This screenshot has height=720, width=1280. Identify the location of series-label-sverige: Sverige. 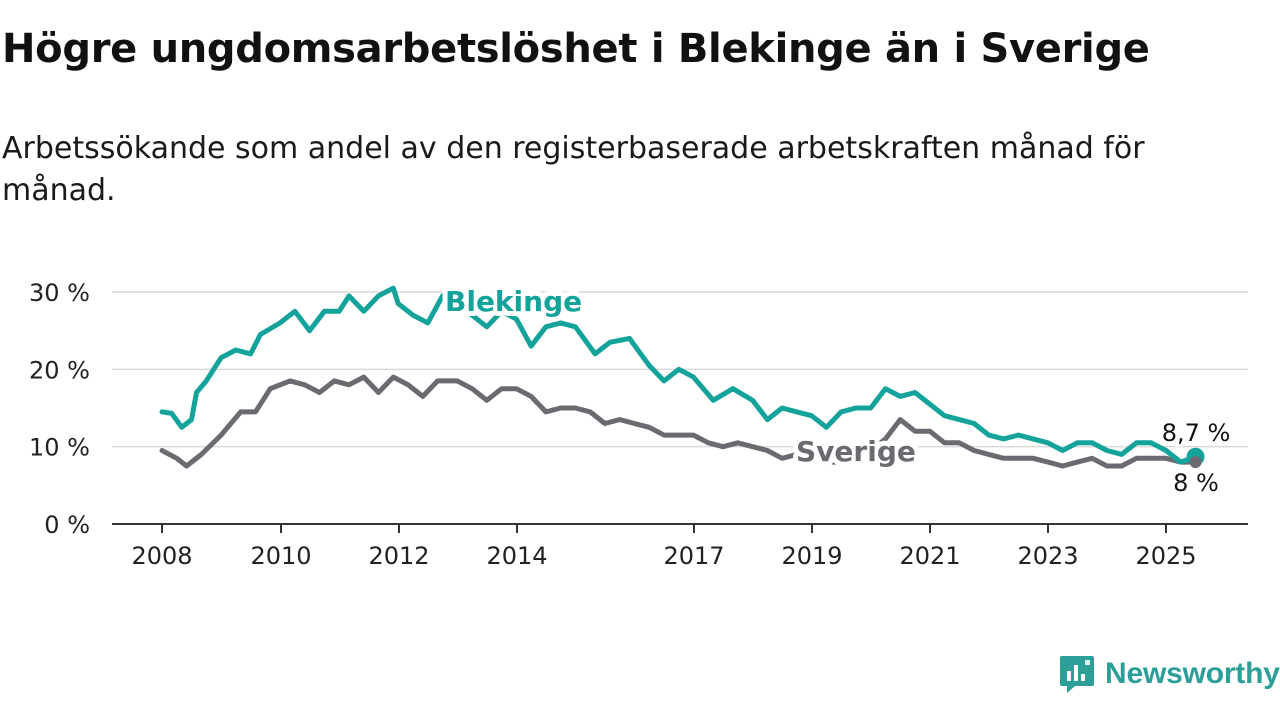
(856, 451).